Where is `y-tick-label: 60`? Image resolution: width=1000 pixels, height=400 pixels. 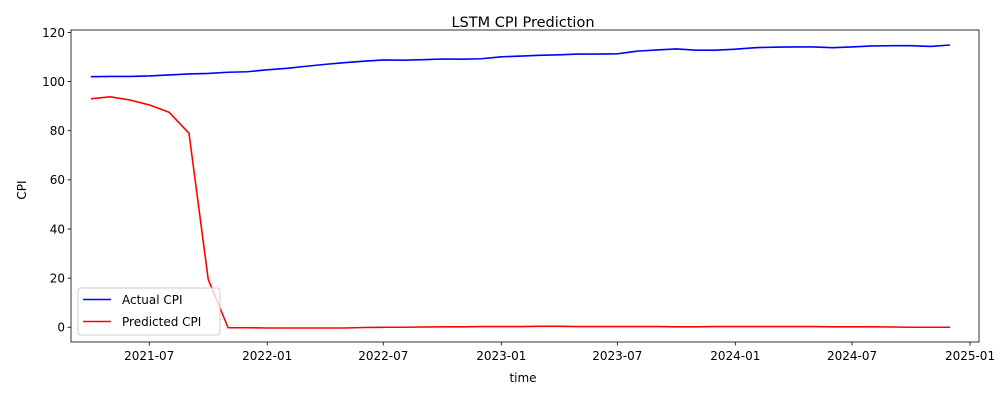
y-tick-label: 60 is located at coordinates (57, 180).